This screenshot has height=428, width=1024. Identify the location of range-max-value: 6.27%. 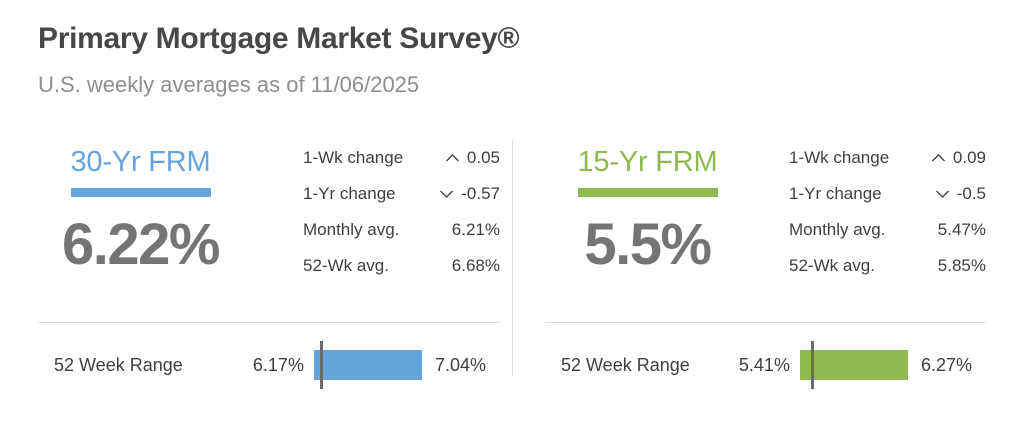
(946, 364).